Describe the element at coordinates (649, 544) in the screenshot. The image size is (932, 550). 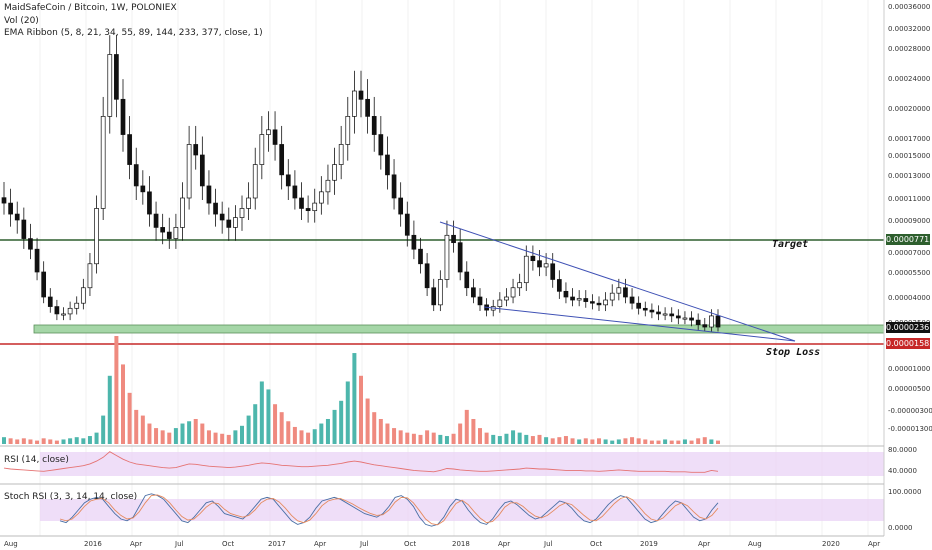
I see `time-tick-label: 2019` at that location.